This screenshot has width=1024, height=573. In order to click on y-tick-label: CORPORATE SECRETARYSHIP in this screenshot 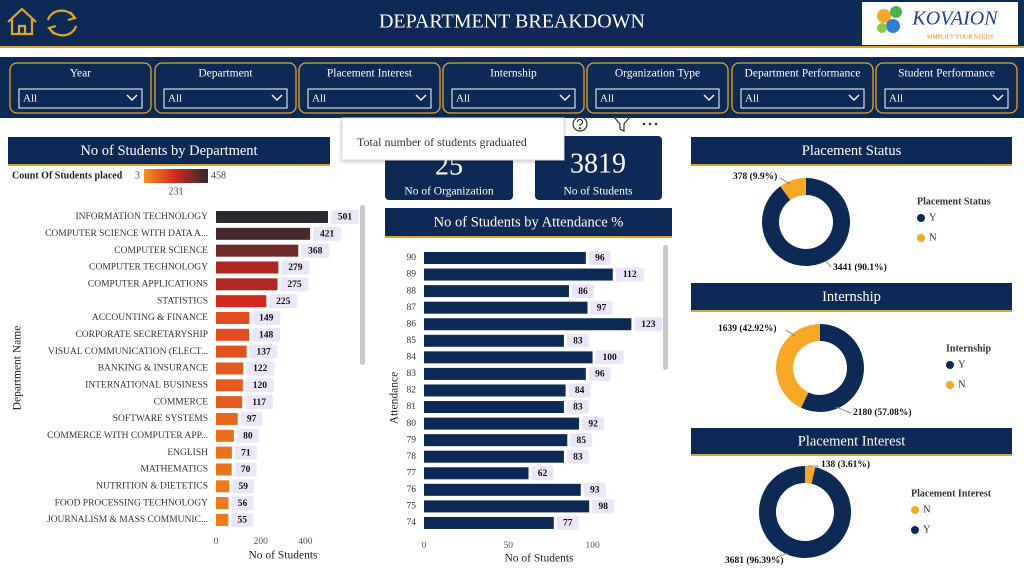, I will do `click(141, 335)`.